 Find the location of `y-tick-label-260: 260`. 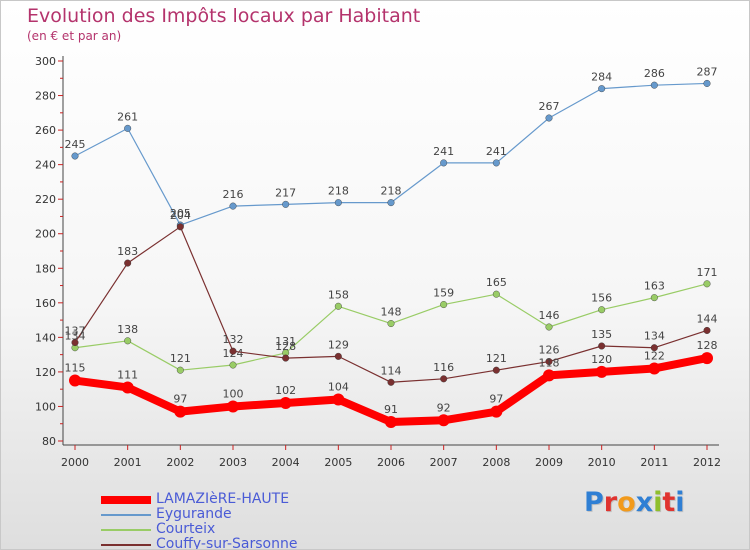

y-tick-label-260: 260 is located at coordinates (45, 130).